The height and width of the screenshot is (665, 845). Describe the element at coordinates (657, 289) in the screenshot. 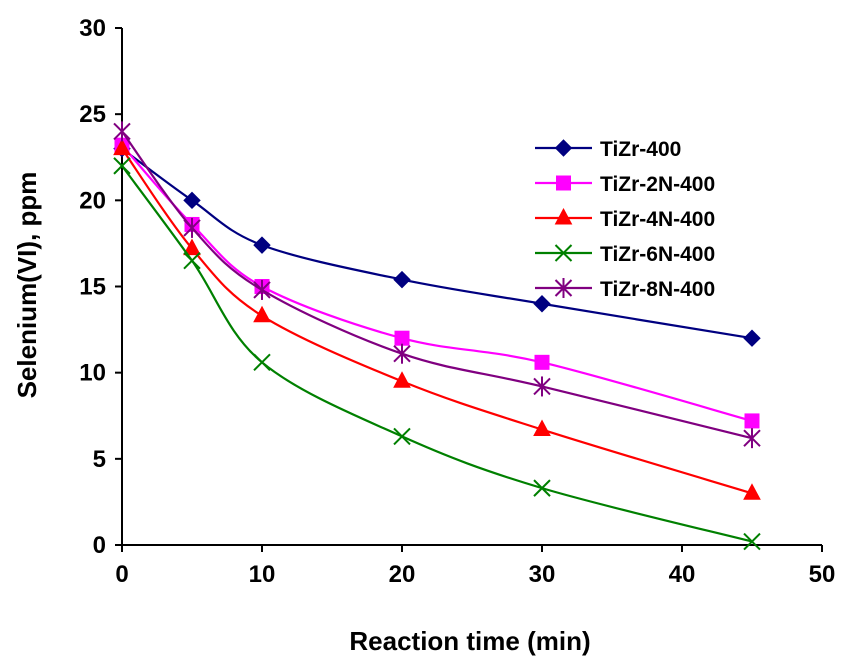

I see `legend-label: TiZr-8N-400` at that location.